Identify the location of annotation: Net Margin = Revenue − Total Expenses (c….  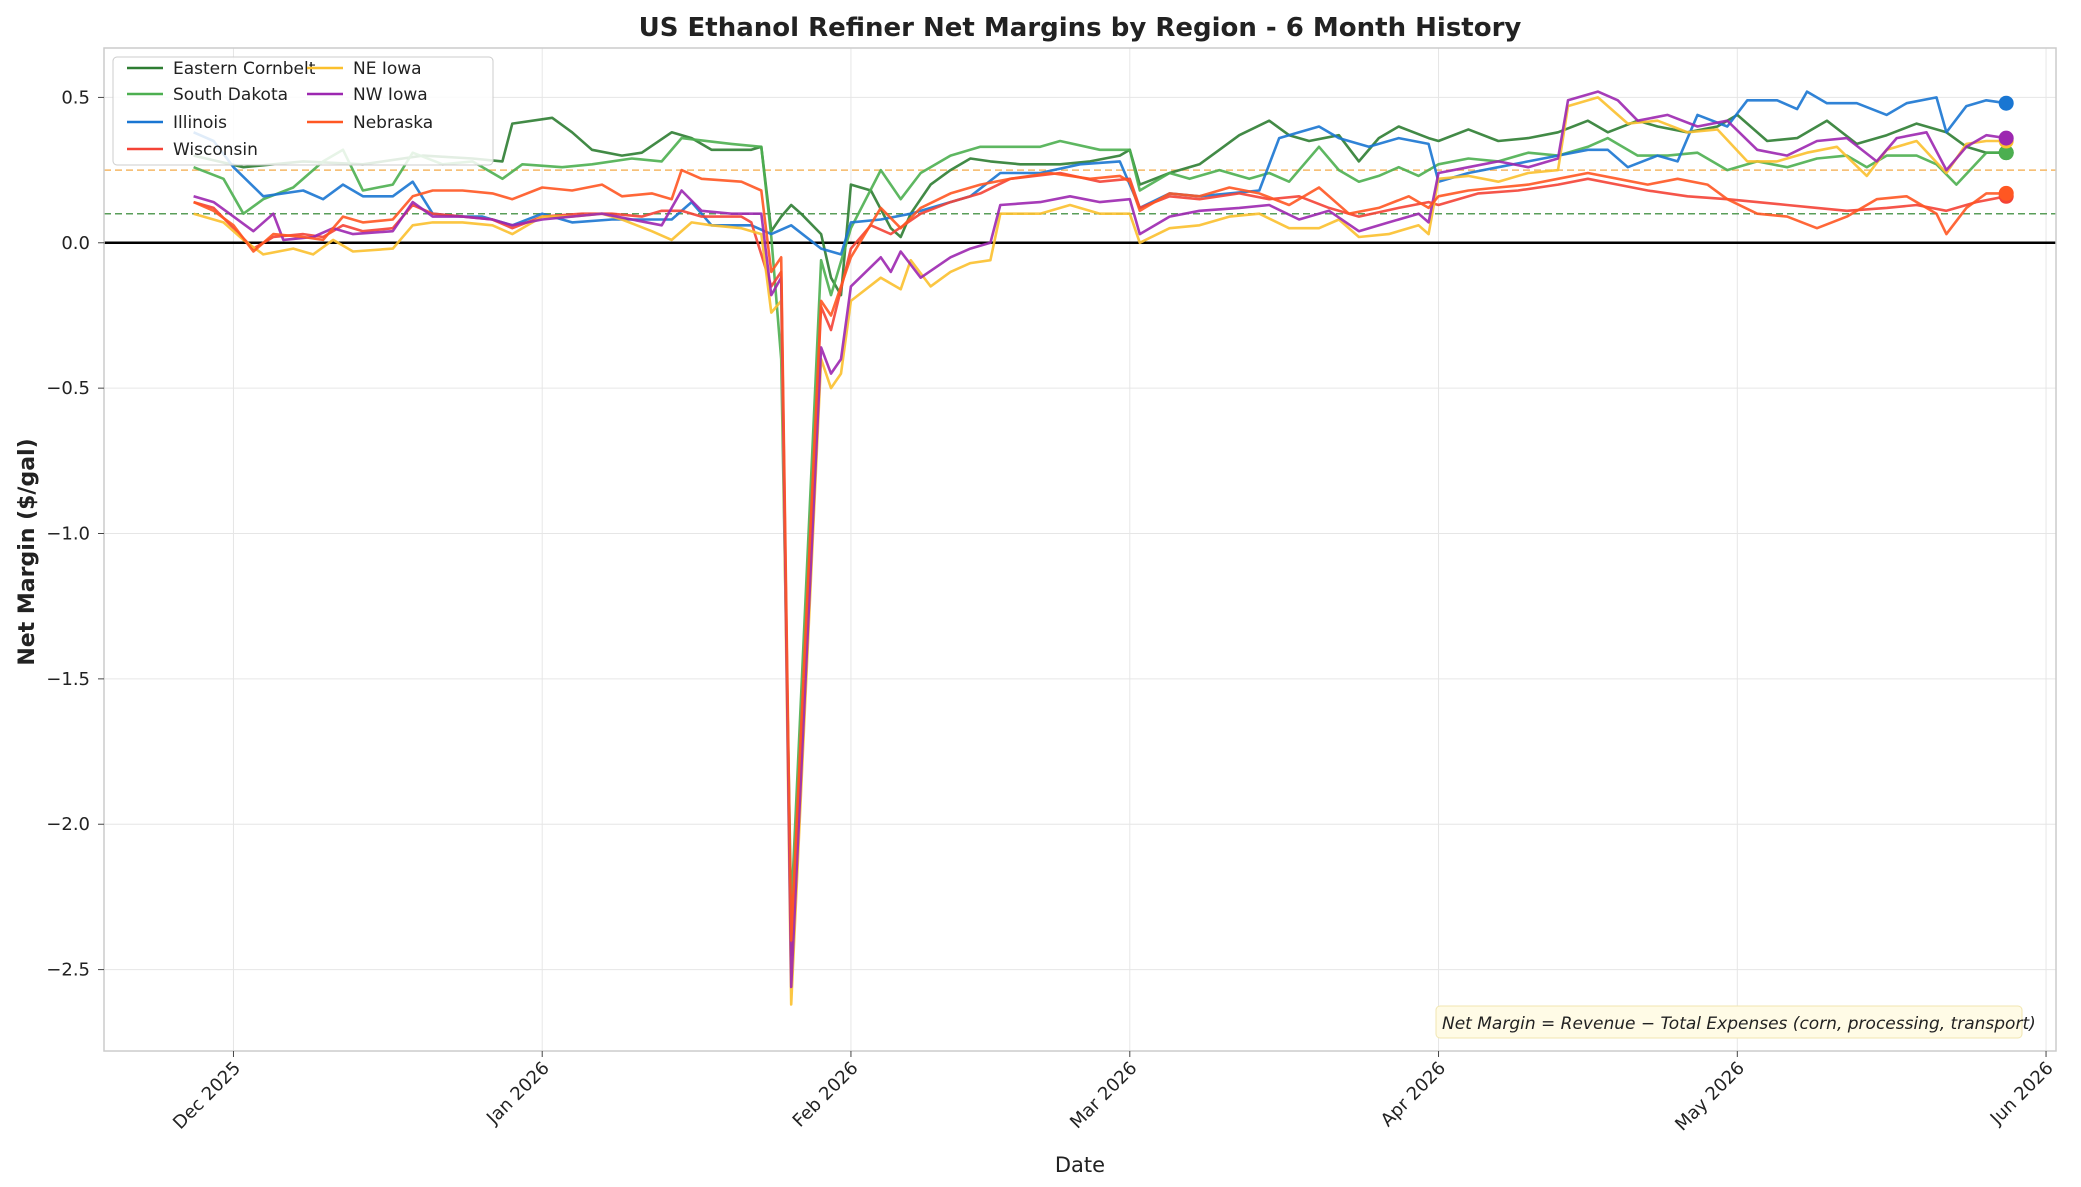
(1735, 1022).